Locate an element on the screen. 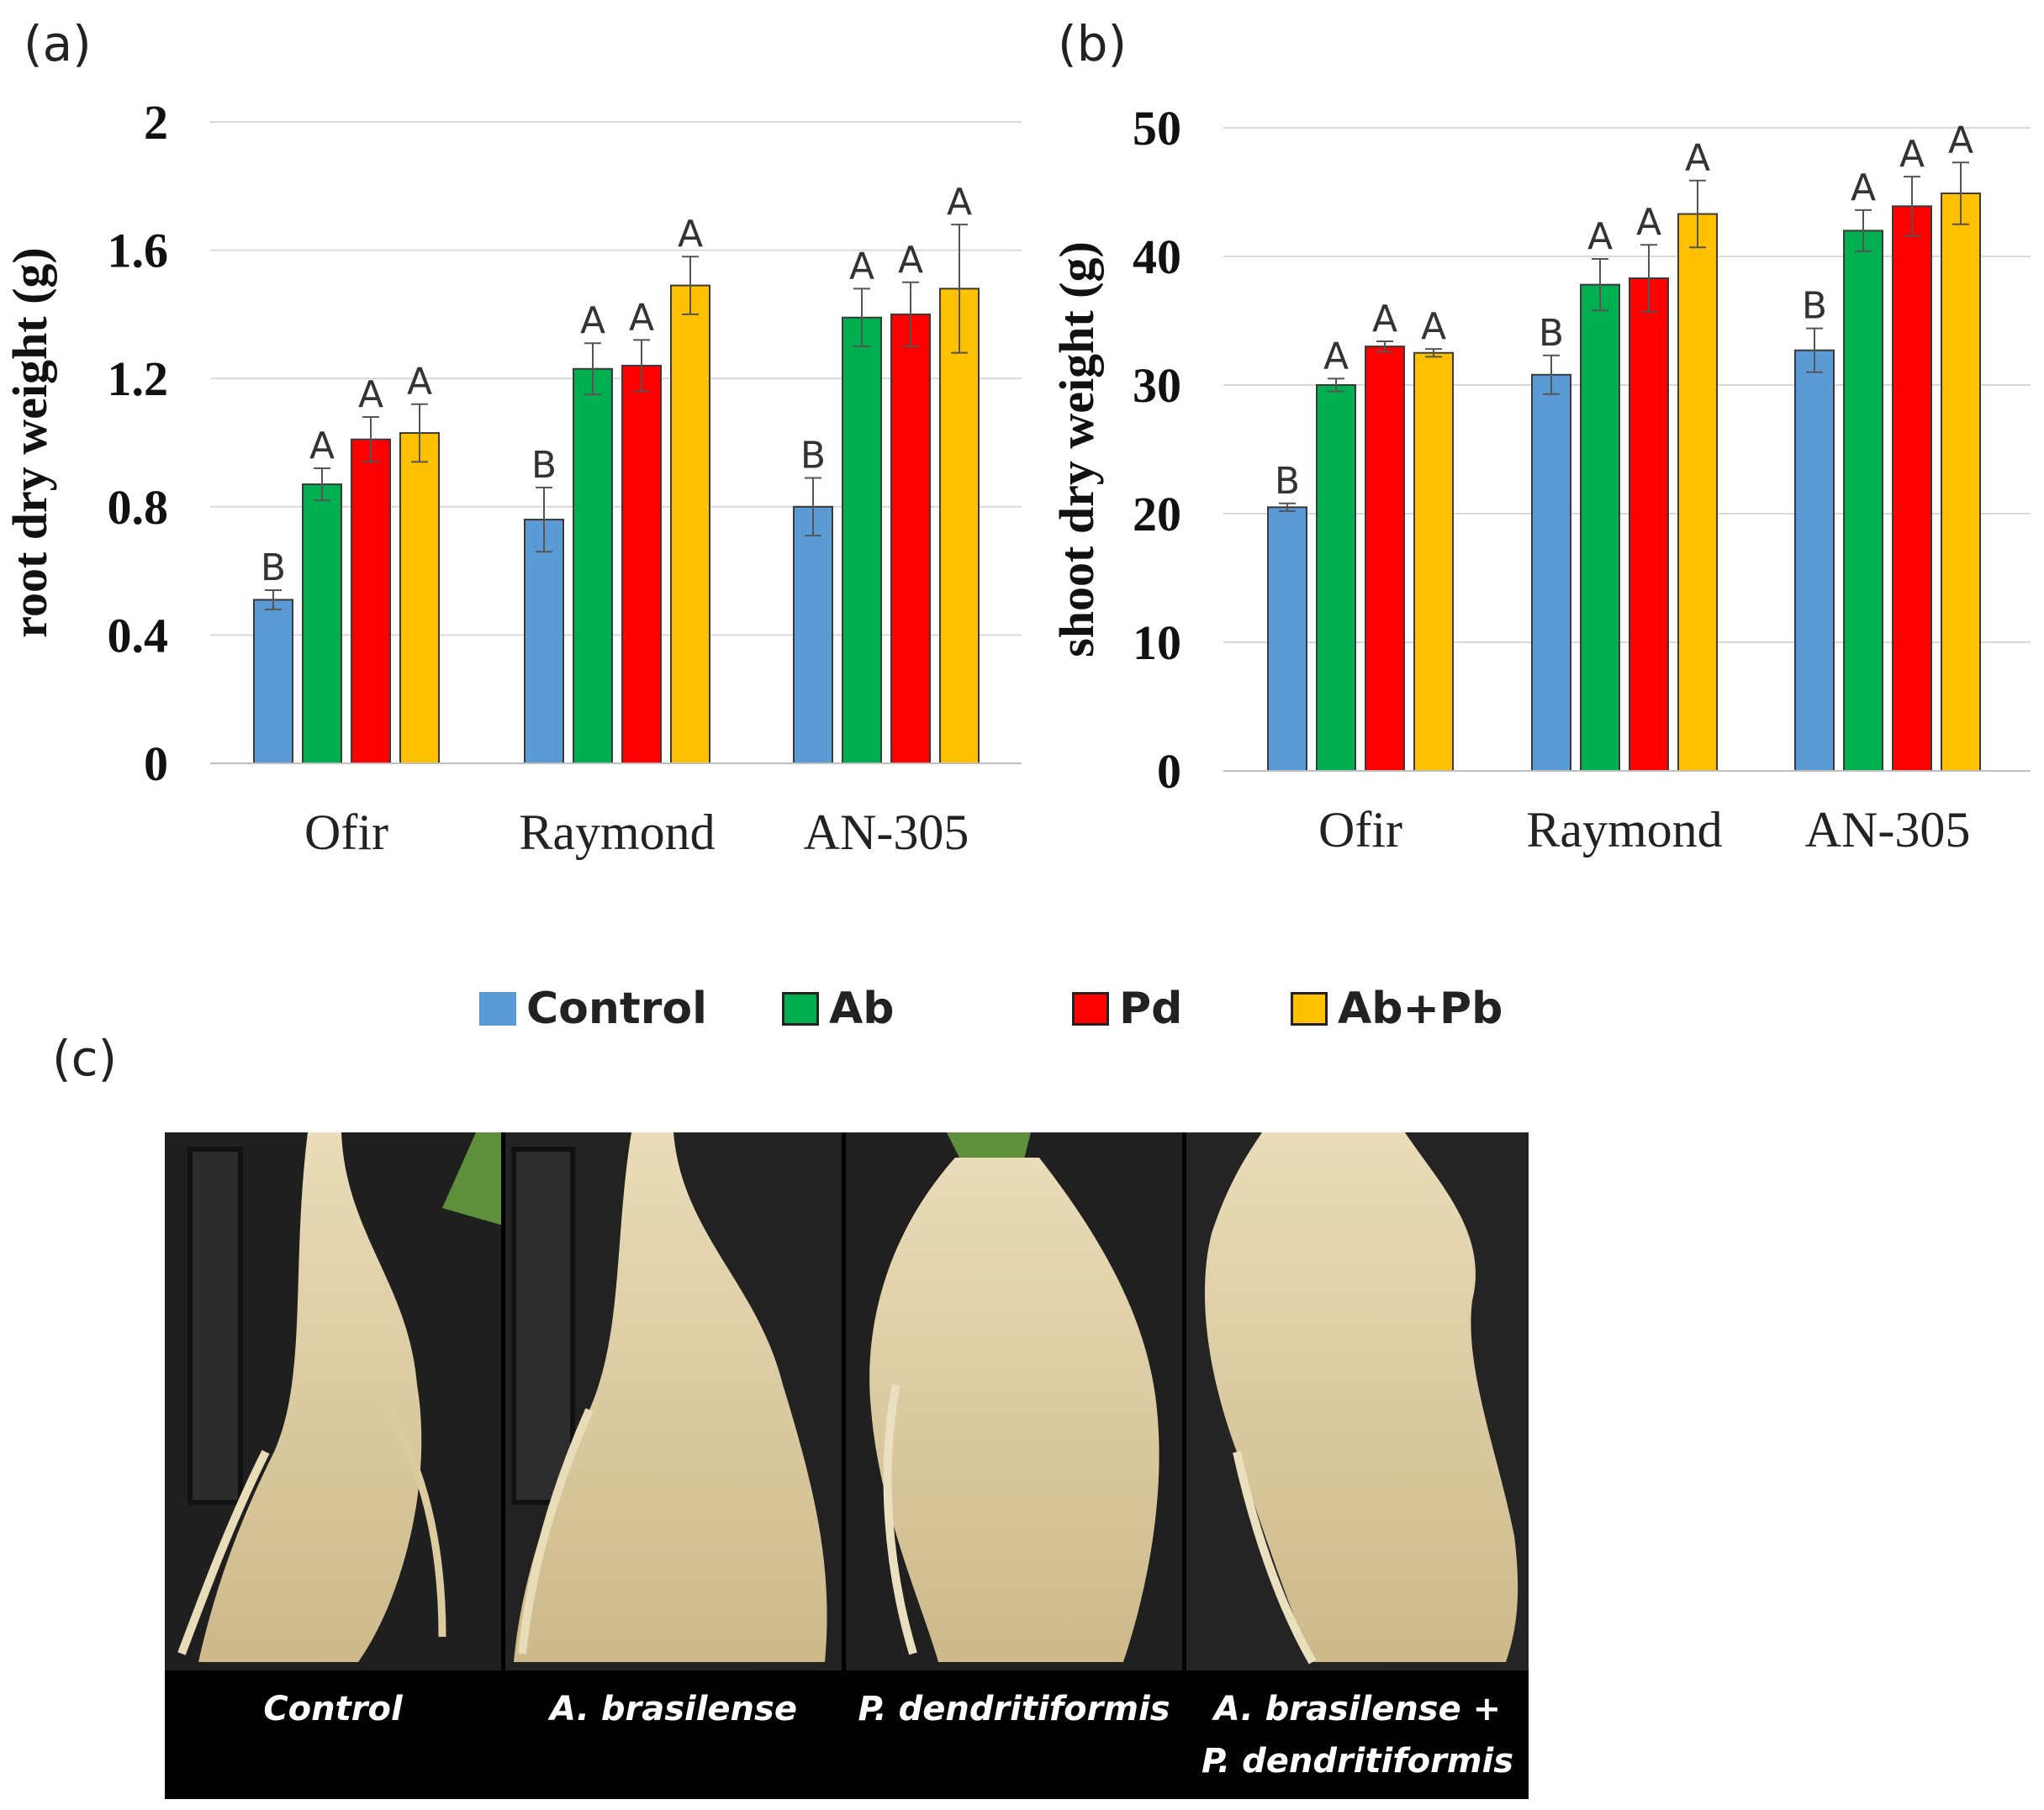 Image resolution: width=2044 pixels, height=1810 pixels. y-tick-label: 0.4 is located at coordinates (138, 635).